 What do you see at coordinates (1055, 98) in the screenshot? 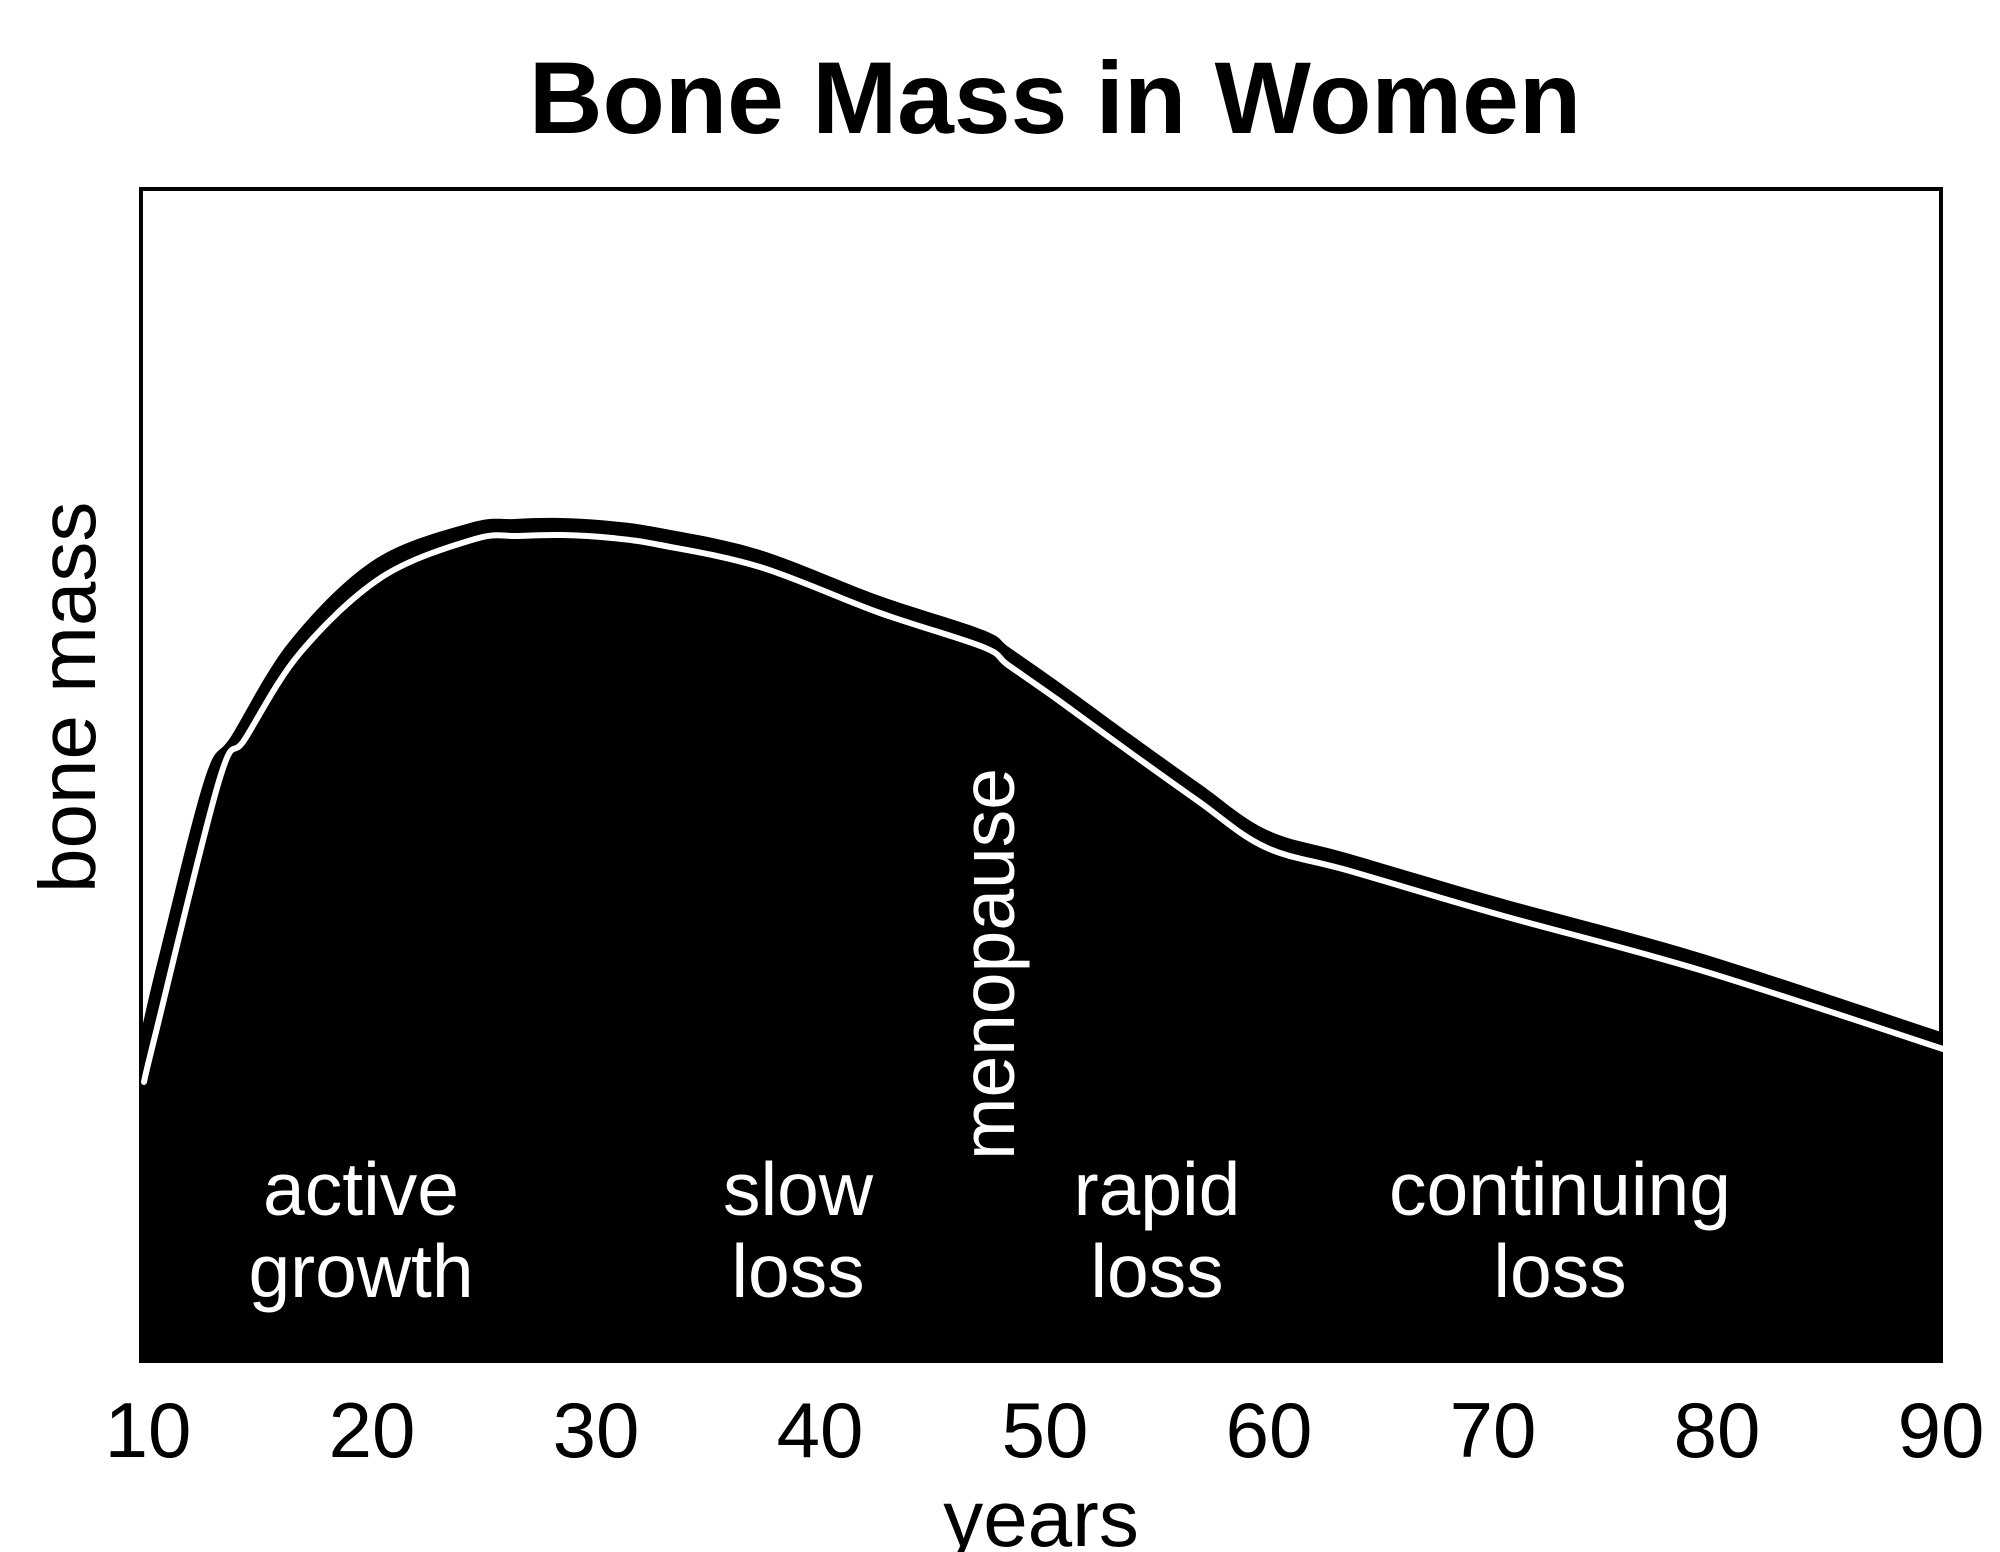
I see `chart-title: Bone Mass in Women` at bounding box center [1055, 98].